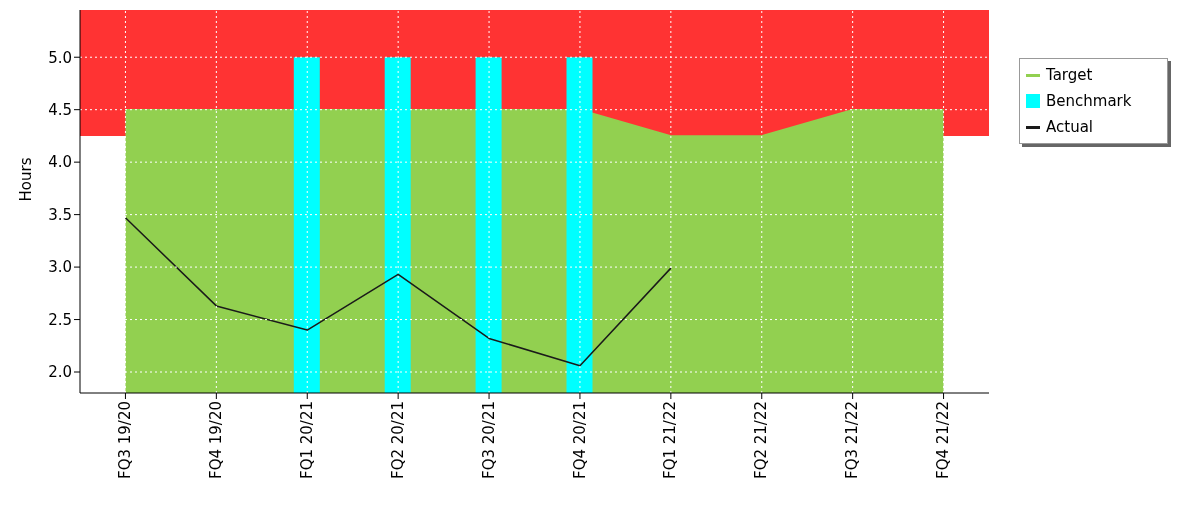 This screenshot has height=514, width=1187. What do you see at coordinates (60, 319) in the screenshot?
I see `y-tick-label: 2.5` at bounding box center [60, 319].